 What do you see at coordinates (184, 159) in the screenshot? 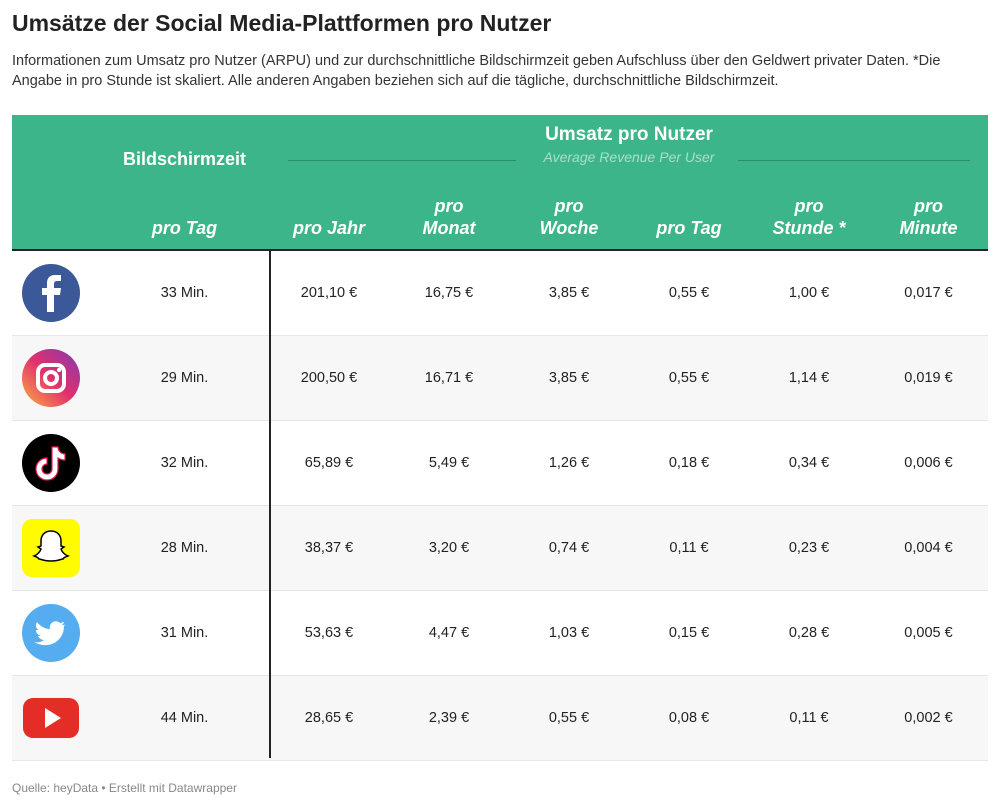
I see `screen-time-header: Bildschirmzeit` at bounding box center [184, 159].